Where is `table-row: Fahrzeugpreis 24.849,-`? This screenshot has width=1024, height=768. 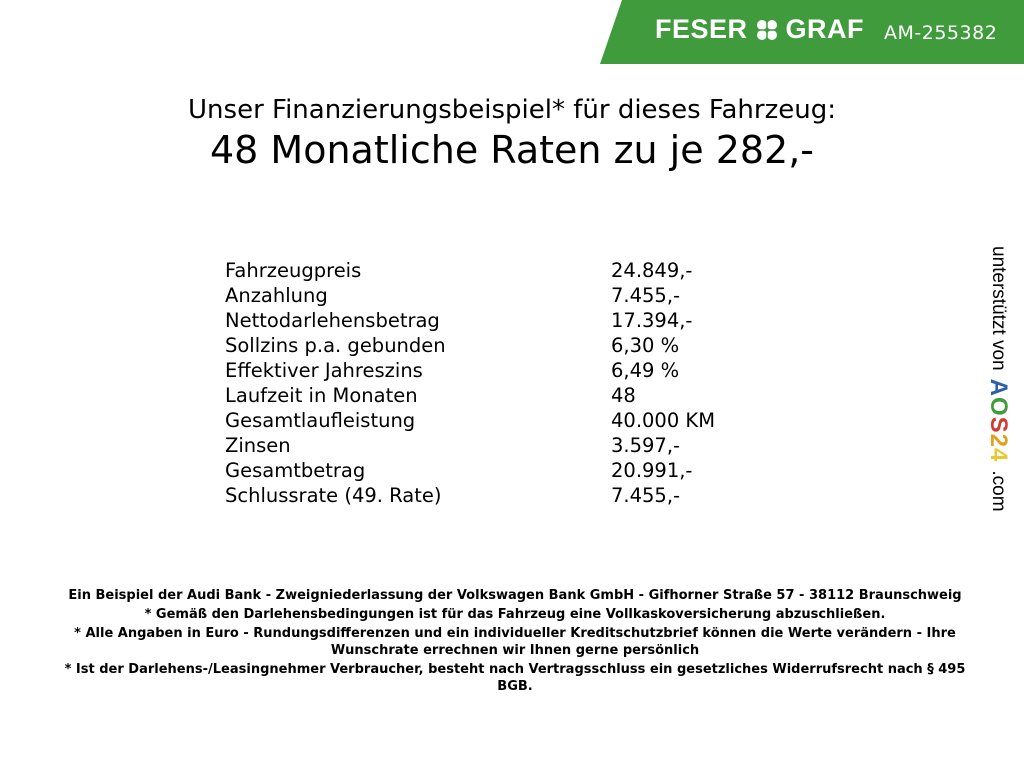 table-row: Fahrzeugpreis 24.849,- is located at coordinates (470, 270).